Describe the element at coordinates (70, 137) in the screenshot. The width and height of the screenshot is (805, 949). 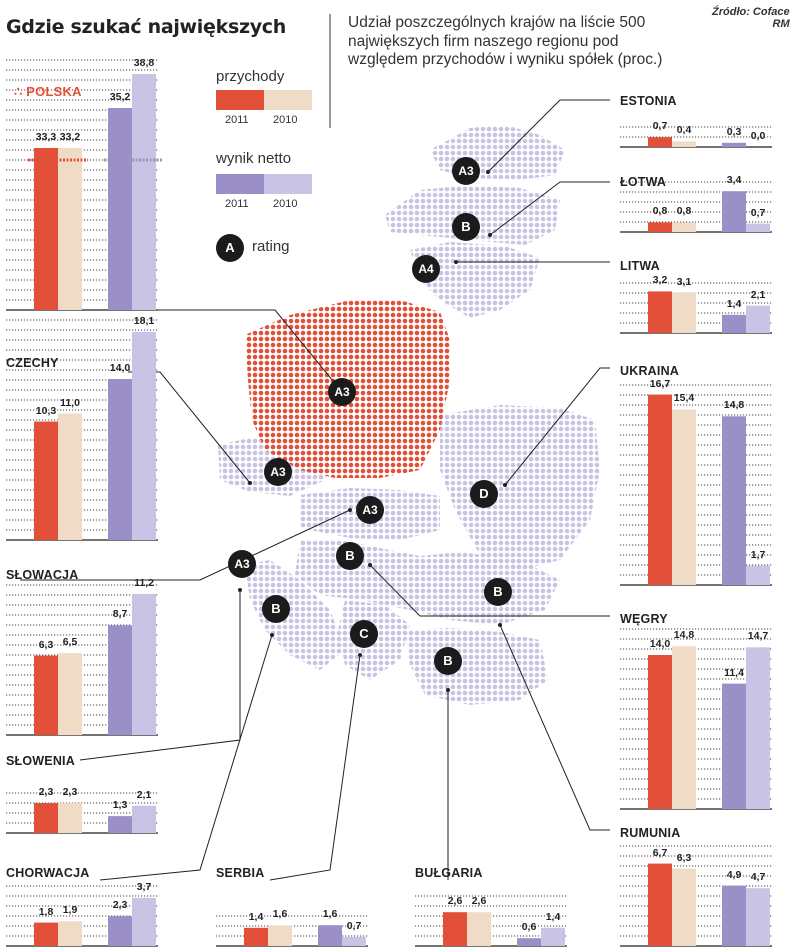
I see `data-label: 33,2` at that location.